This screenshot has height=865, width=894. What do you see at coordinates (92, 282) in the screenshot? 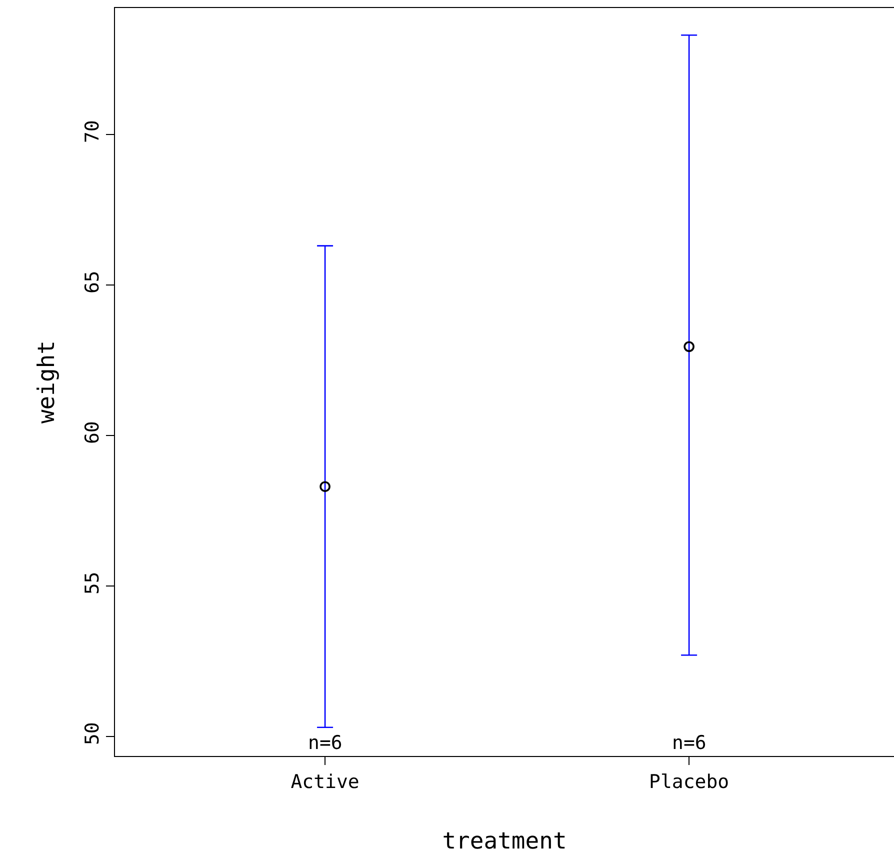
I see `y-tick-label: 65` at bounding box center [92, 282].